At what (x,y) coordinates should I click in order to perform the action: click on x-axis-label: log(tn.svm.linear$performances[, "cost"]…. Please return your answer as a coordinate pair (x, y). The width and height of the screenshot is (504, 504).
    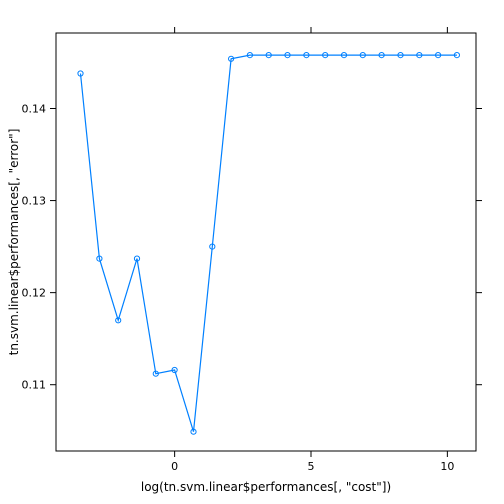
    Looking at the image, I should click on (266, 487).